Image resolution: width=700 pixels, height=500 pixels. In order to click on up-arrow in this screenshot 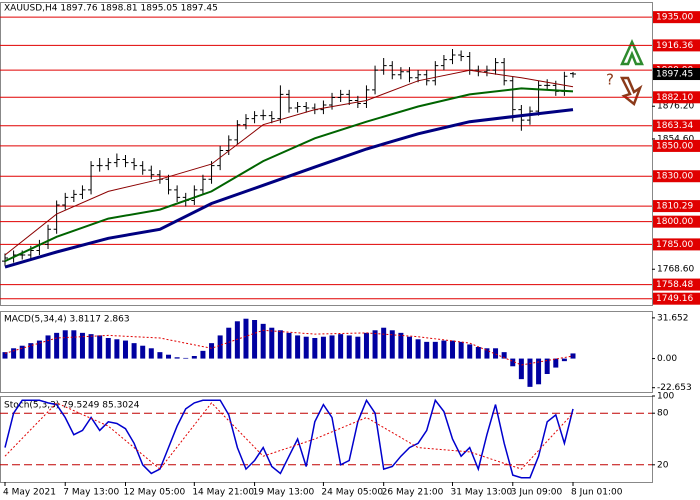, I will do `click(632, 52)`.